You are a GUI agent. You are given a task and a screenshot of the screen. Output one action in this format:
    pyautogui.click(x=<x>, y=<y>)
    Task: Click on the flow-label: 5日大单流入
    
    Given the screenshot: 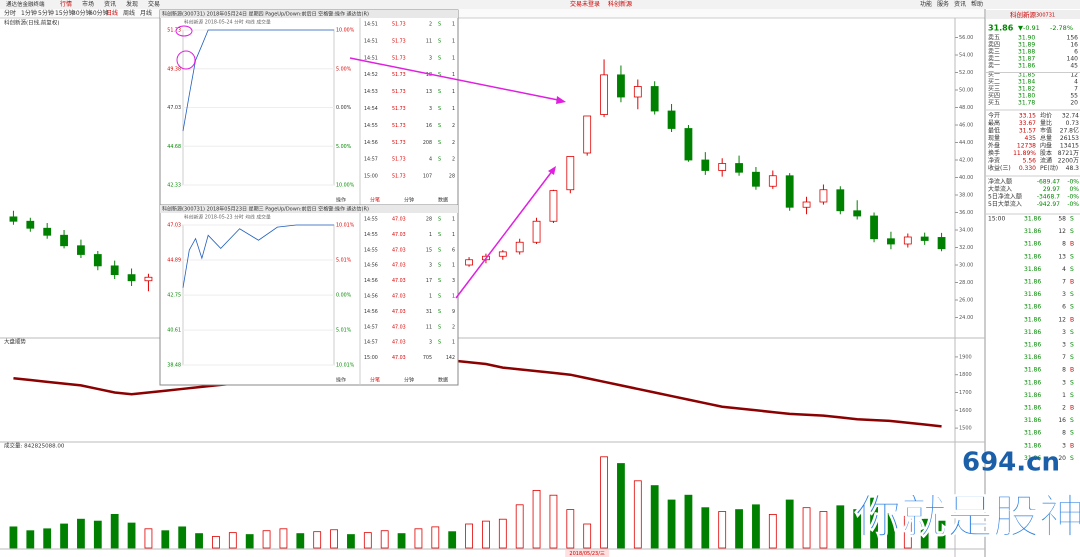 What is the action you would take?
    pyautogui.click(x=1005, y=204)
    